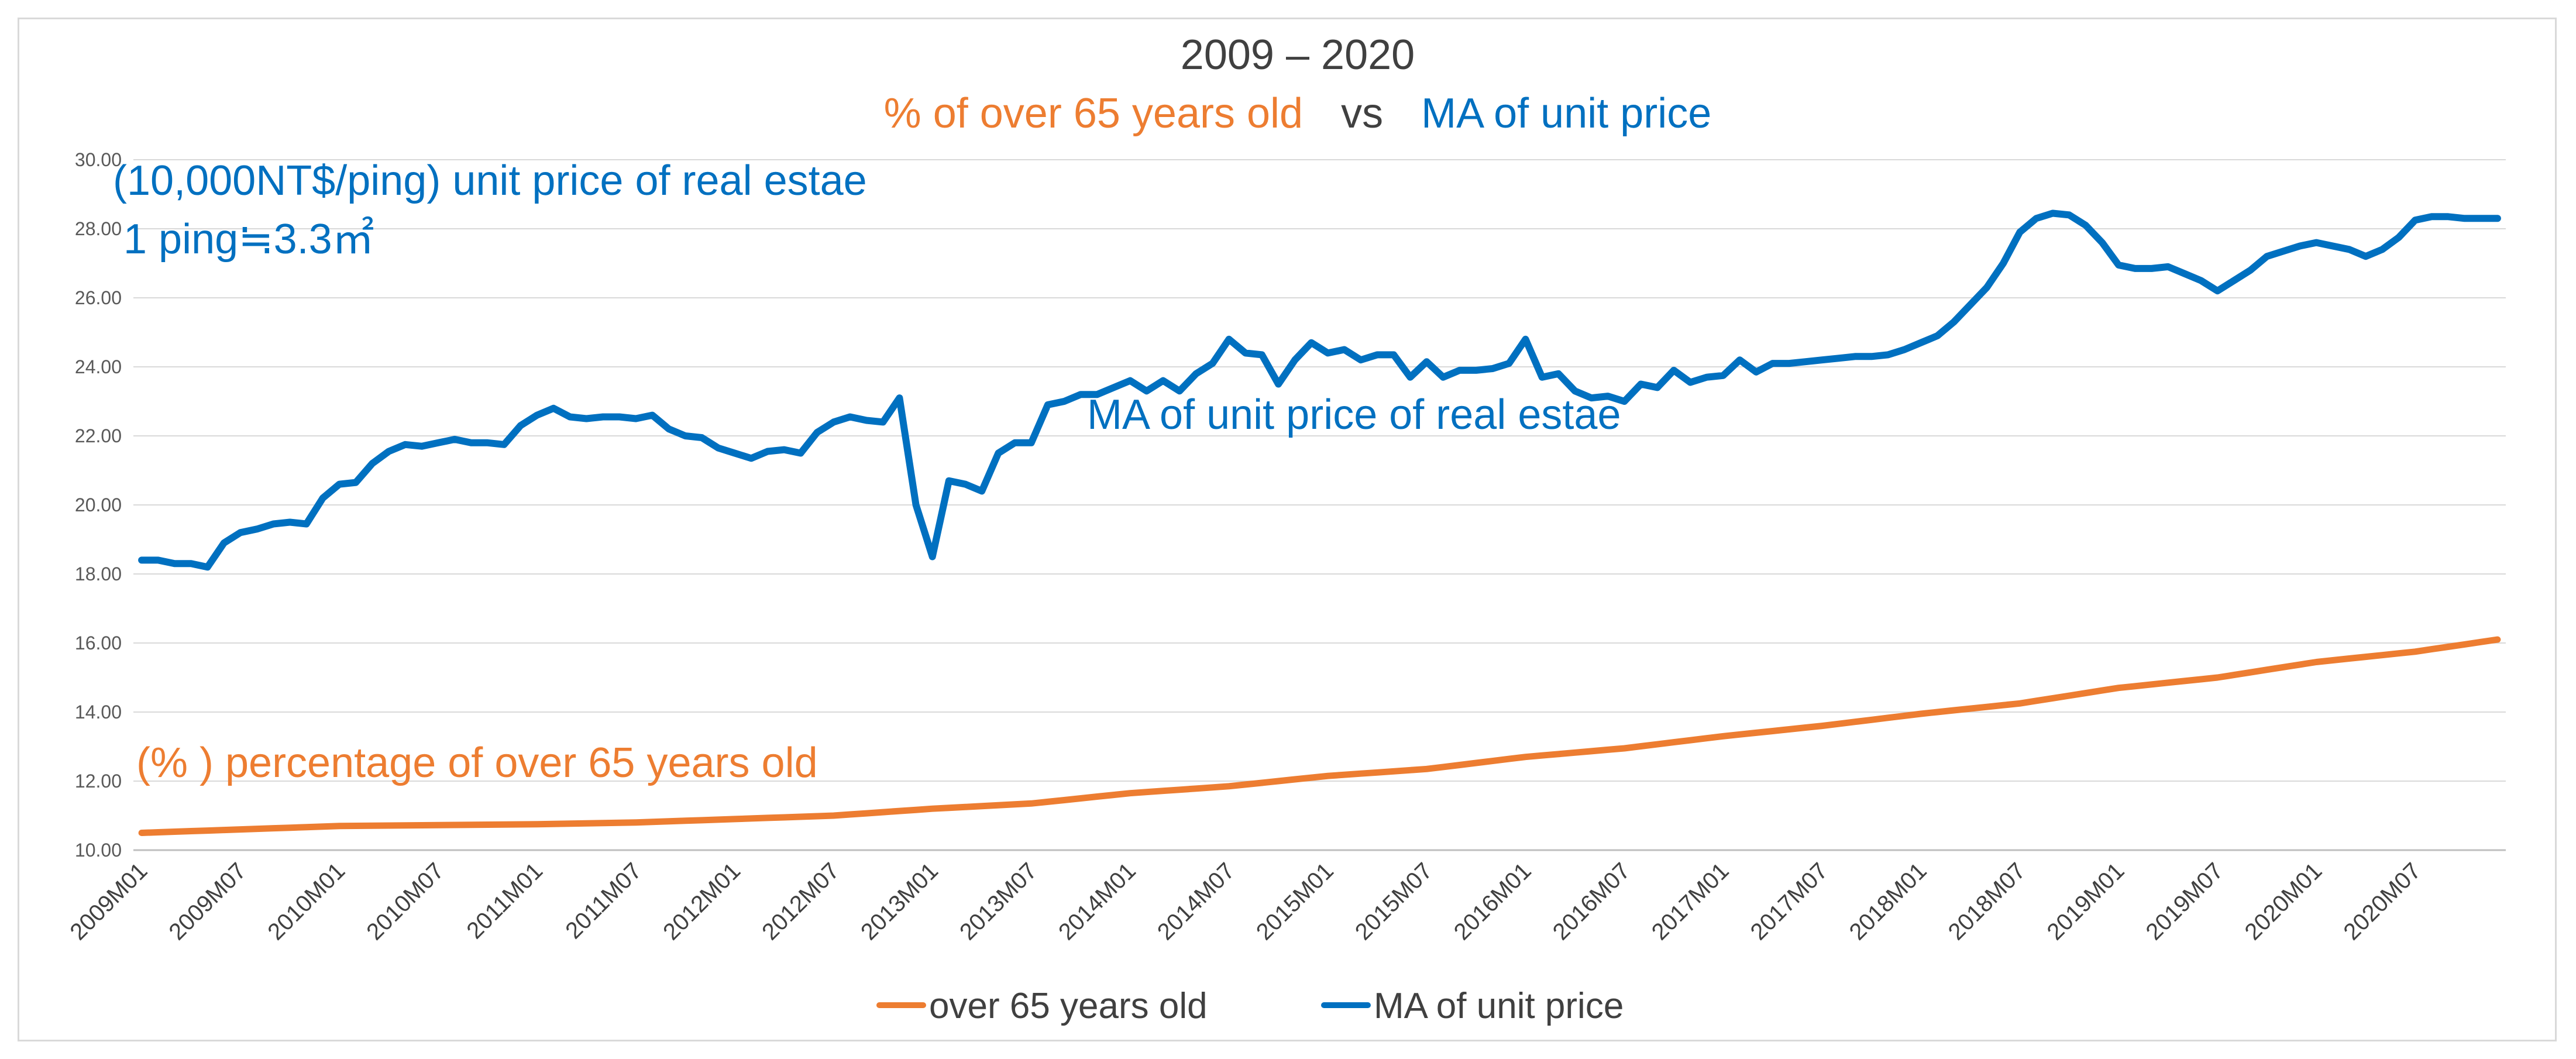  Describe the element at coordinates (1354, 415) in the screenshot. I see `blue-series-annotation: MA of unit price of real estae` at that location.